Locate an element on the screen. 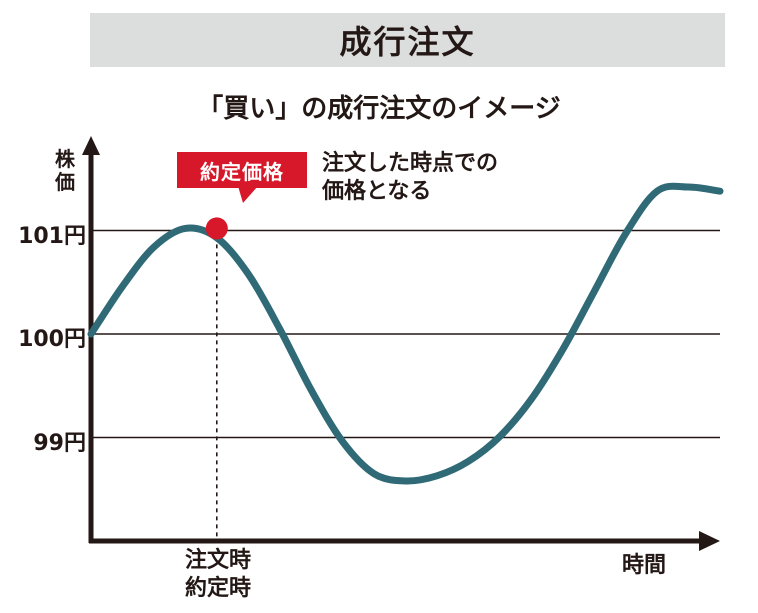 Image resolution: width=758 pixels, height=613 pixels. executed-price-badge: 約定価格 is located at coordinates (242, 170).